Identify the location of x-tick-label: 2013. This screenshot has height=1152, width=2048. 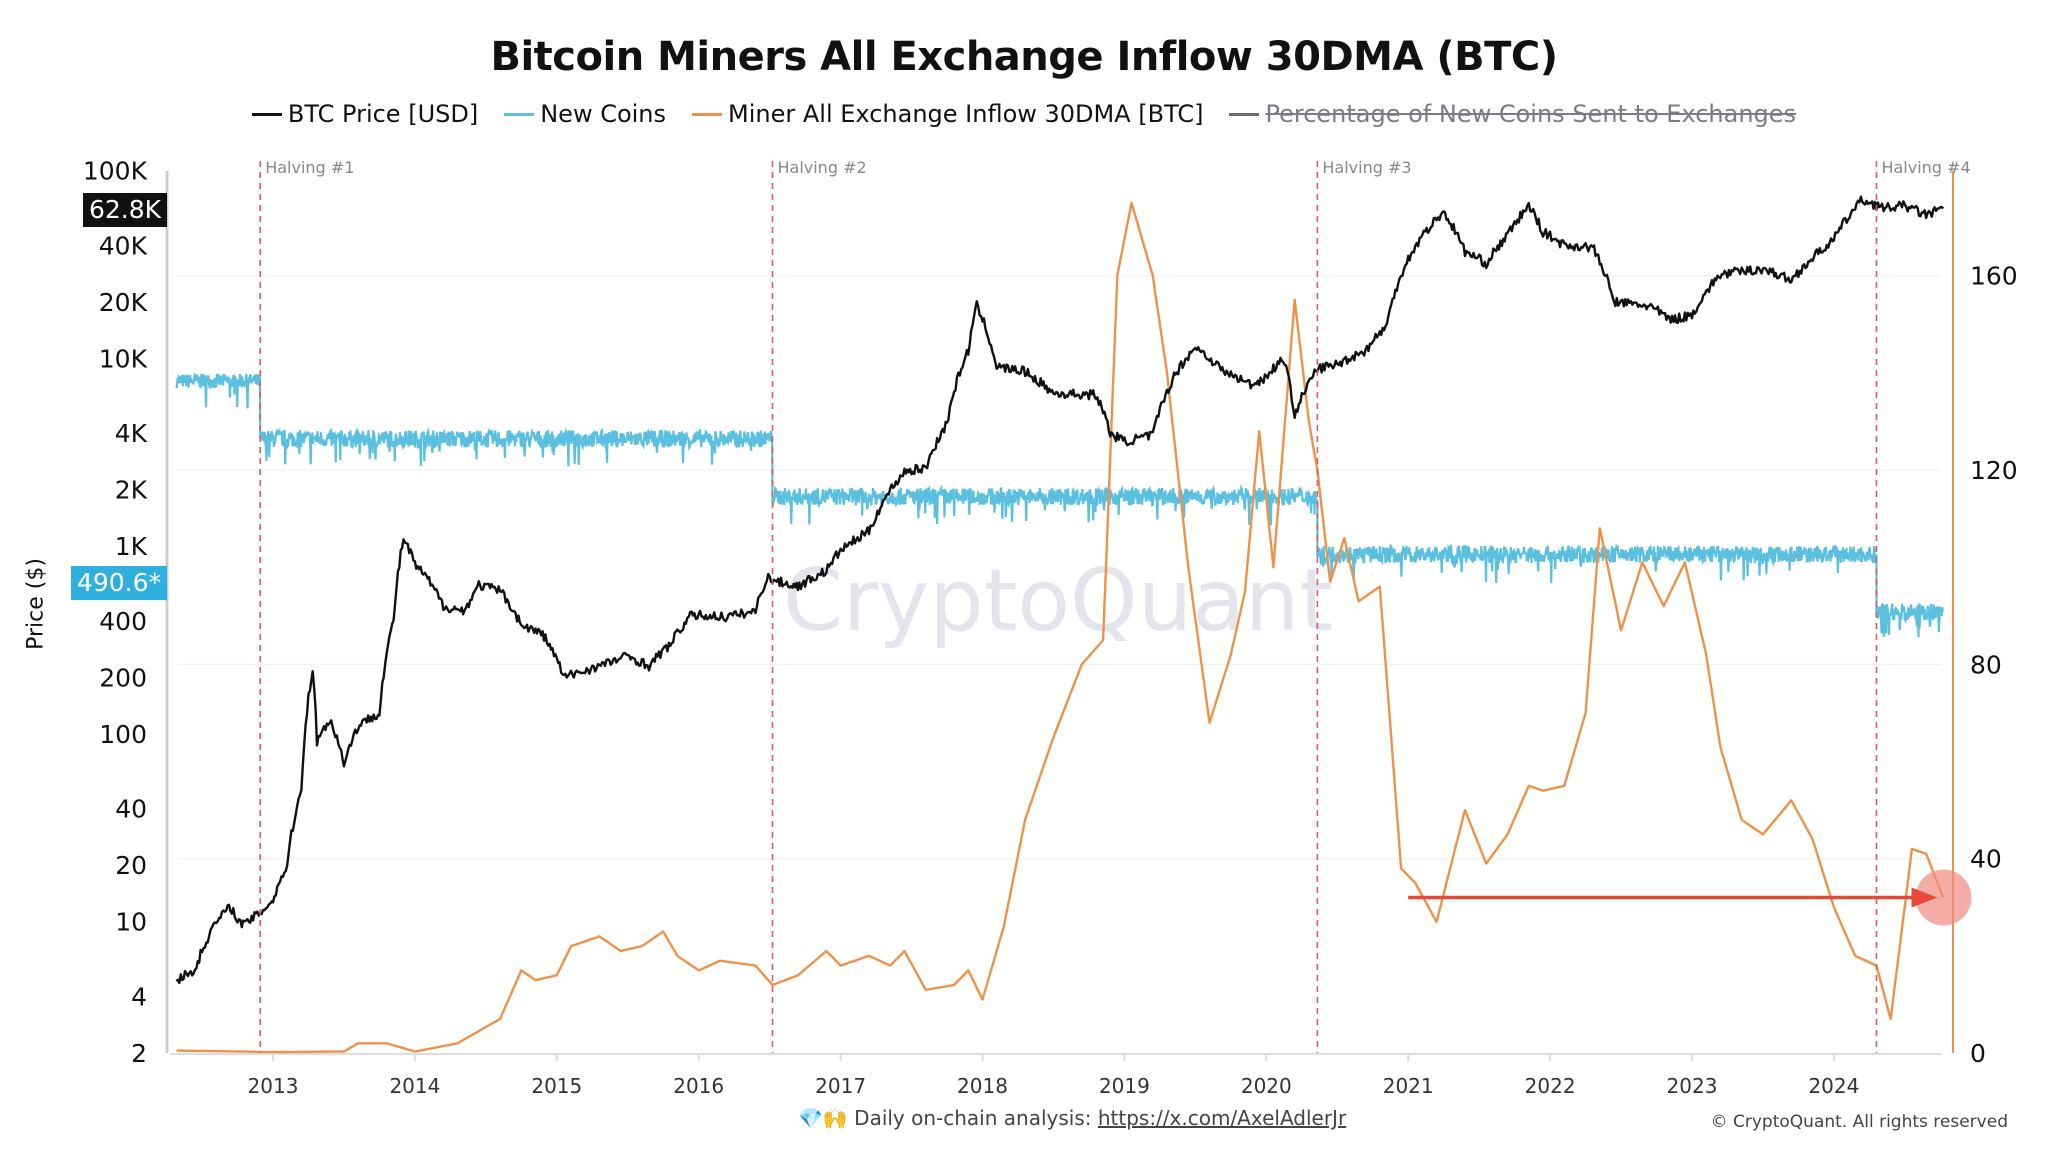
(273, 1086).